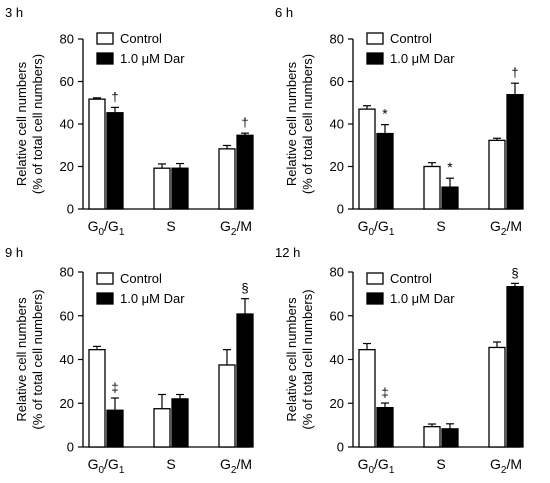 The height and width of the screenshot is (483, 550). Describe the element at coordinates (384, 392) in the screenshot. I see `significance-mark: ‡` at that location.